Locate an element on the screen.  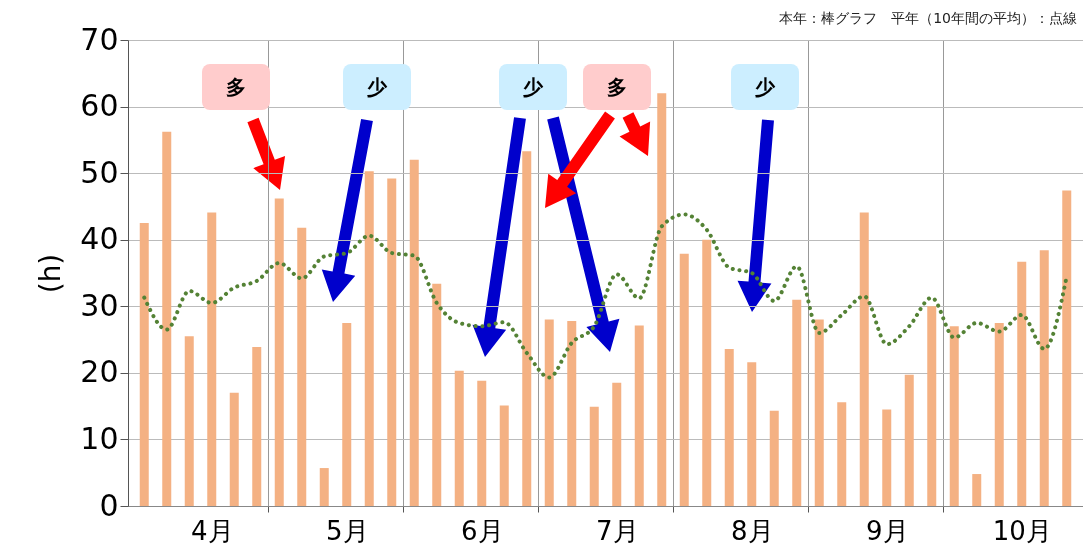
text: 本年：棒グラフ 平年（10年間の平均）：点線 is located at coordinates (928, 19).